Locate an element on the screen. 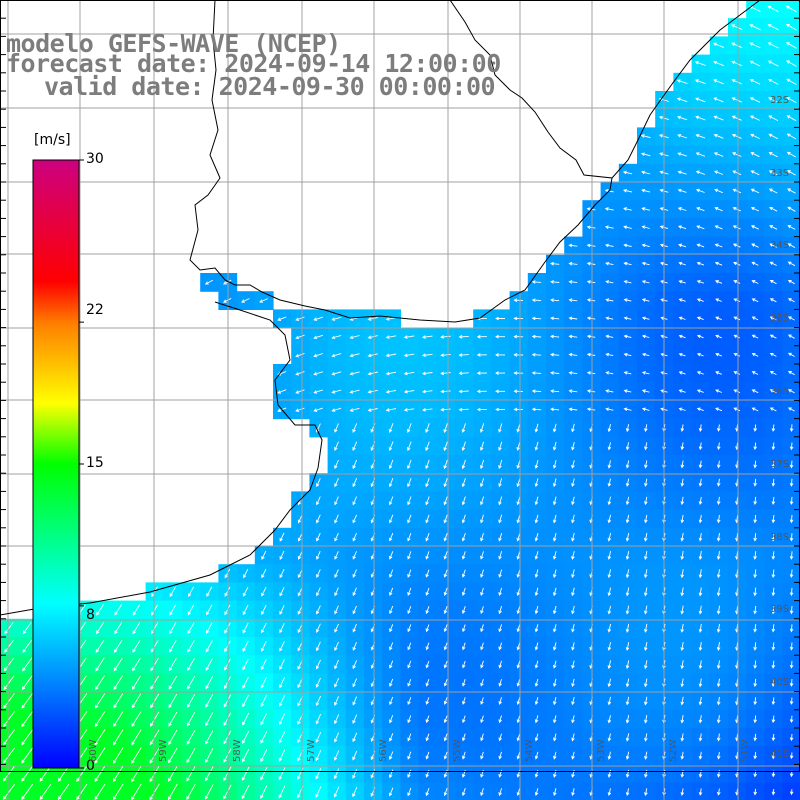 The image size is (800, 800). colorbar-label-0: 0 is located at coordinates (90, 766).